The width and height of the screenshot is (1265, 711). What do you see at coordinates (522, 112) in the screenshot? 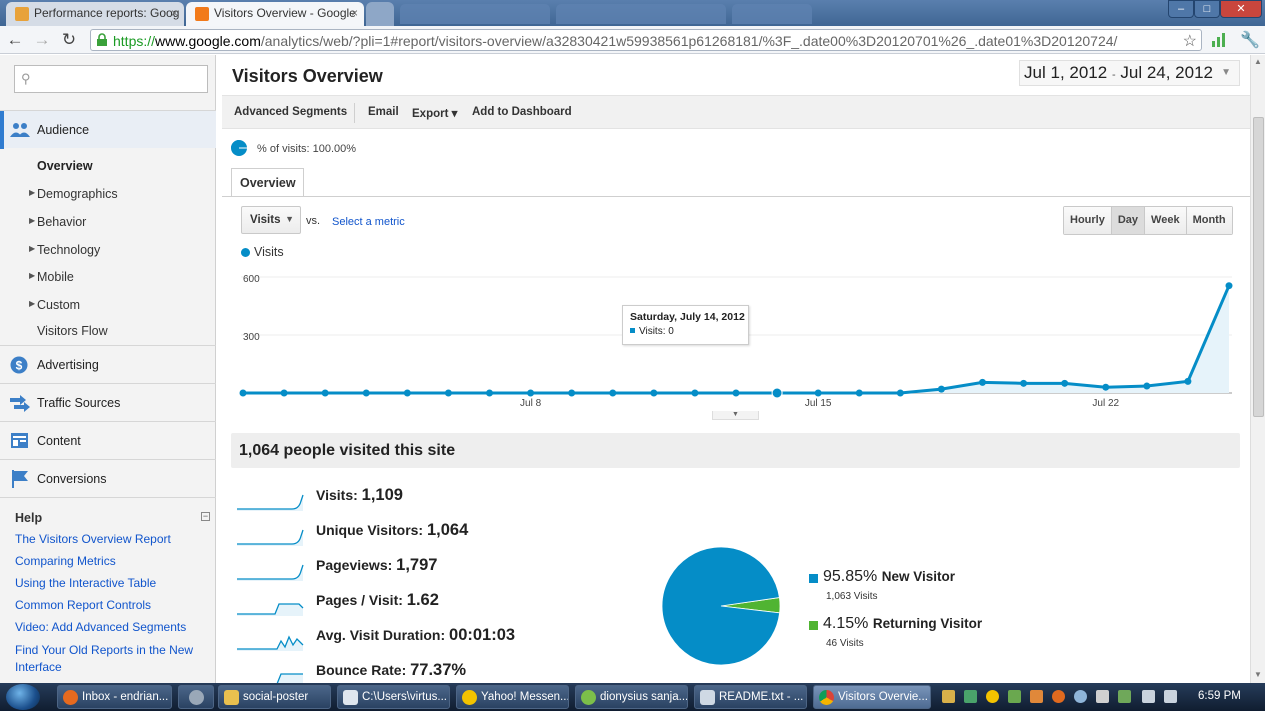
I see `add-to-dashboard-button: Add to Dashboard` at bounding box center [522, 112].